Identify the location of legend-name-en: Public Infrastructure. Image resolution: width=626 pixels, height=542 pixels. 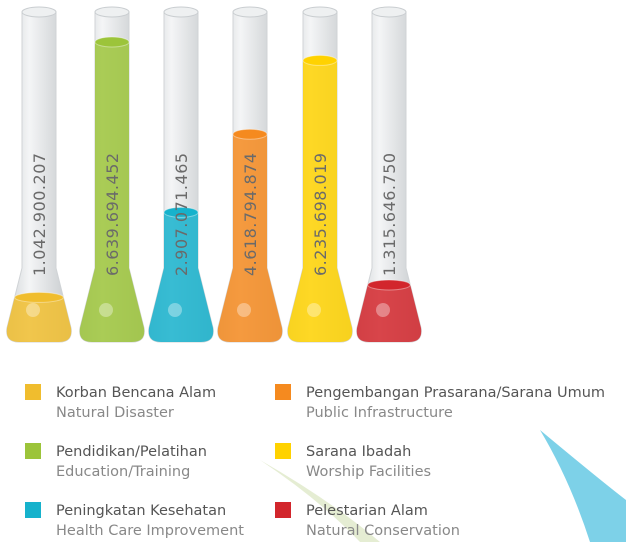
(379, 413).